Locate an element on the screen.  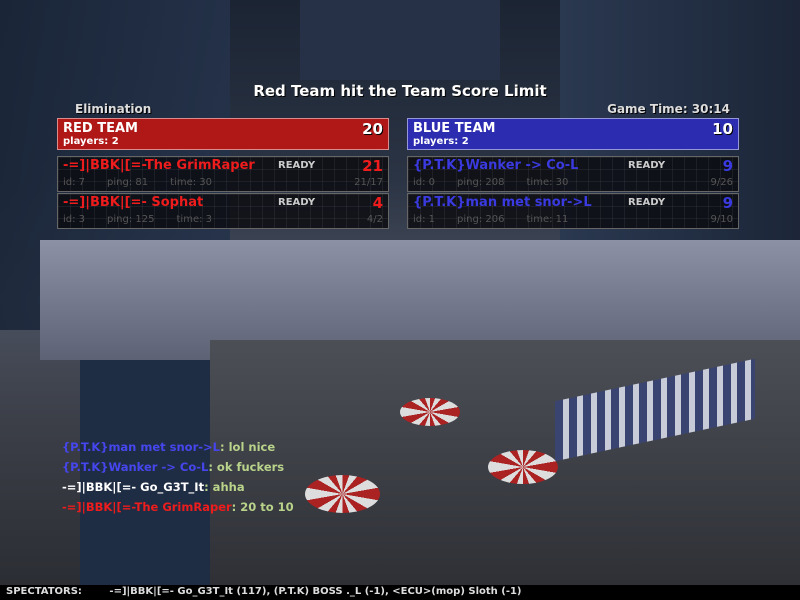
chat-sender: {P.T.K}man met snor->L is located at coordinates (141, 447).